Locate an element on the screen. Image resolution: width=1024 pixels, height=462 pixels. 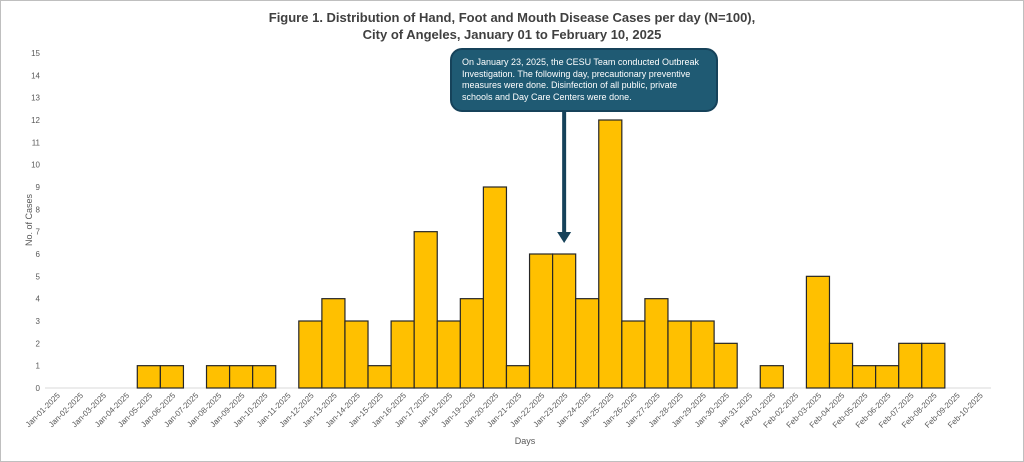
y-tick-label: 8 is located at coordinates (38, 209).